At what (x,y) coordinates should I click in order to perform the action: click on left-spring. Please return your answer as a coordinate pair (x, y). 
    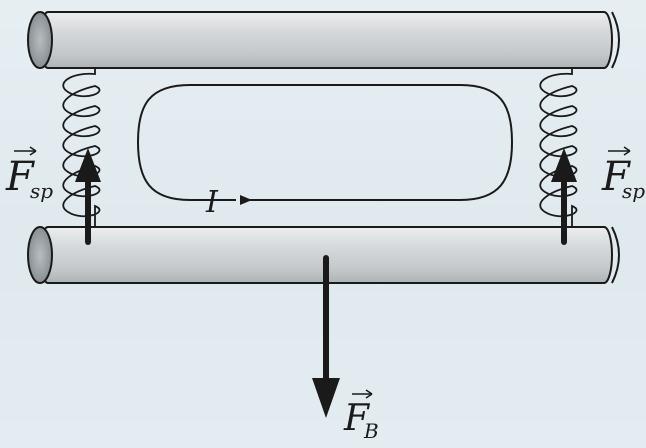
    Looking at the image, I should click on (81, 147).